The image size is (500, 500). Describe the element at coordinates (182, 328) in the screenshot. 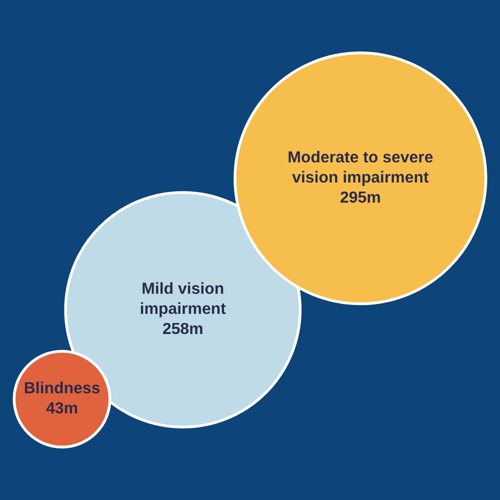

I see `data-label: 258m` at that location.